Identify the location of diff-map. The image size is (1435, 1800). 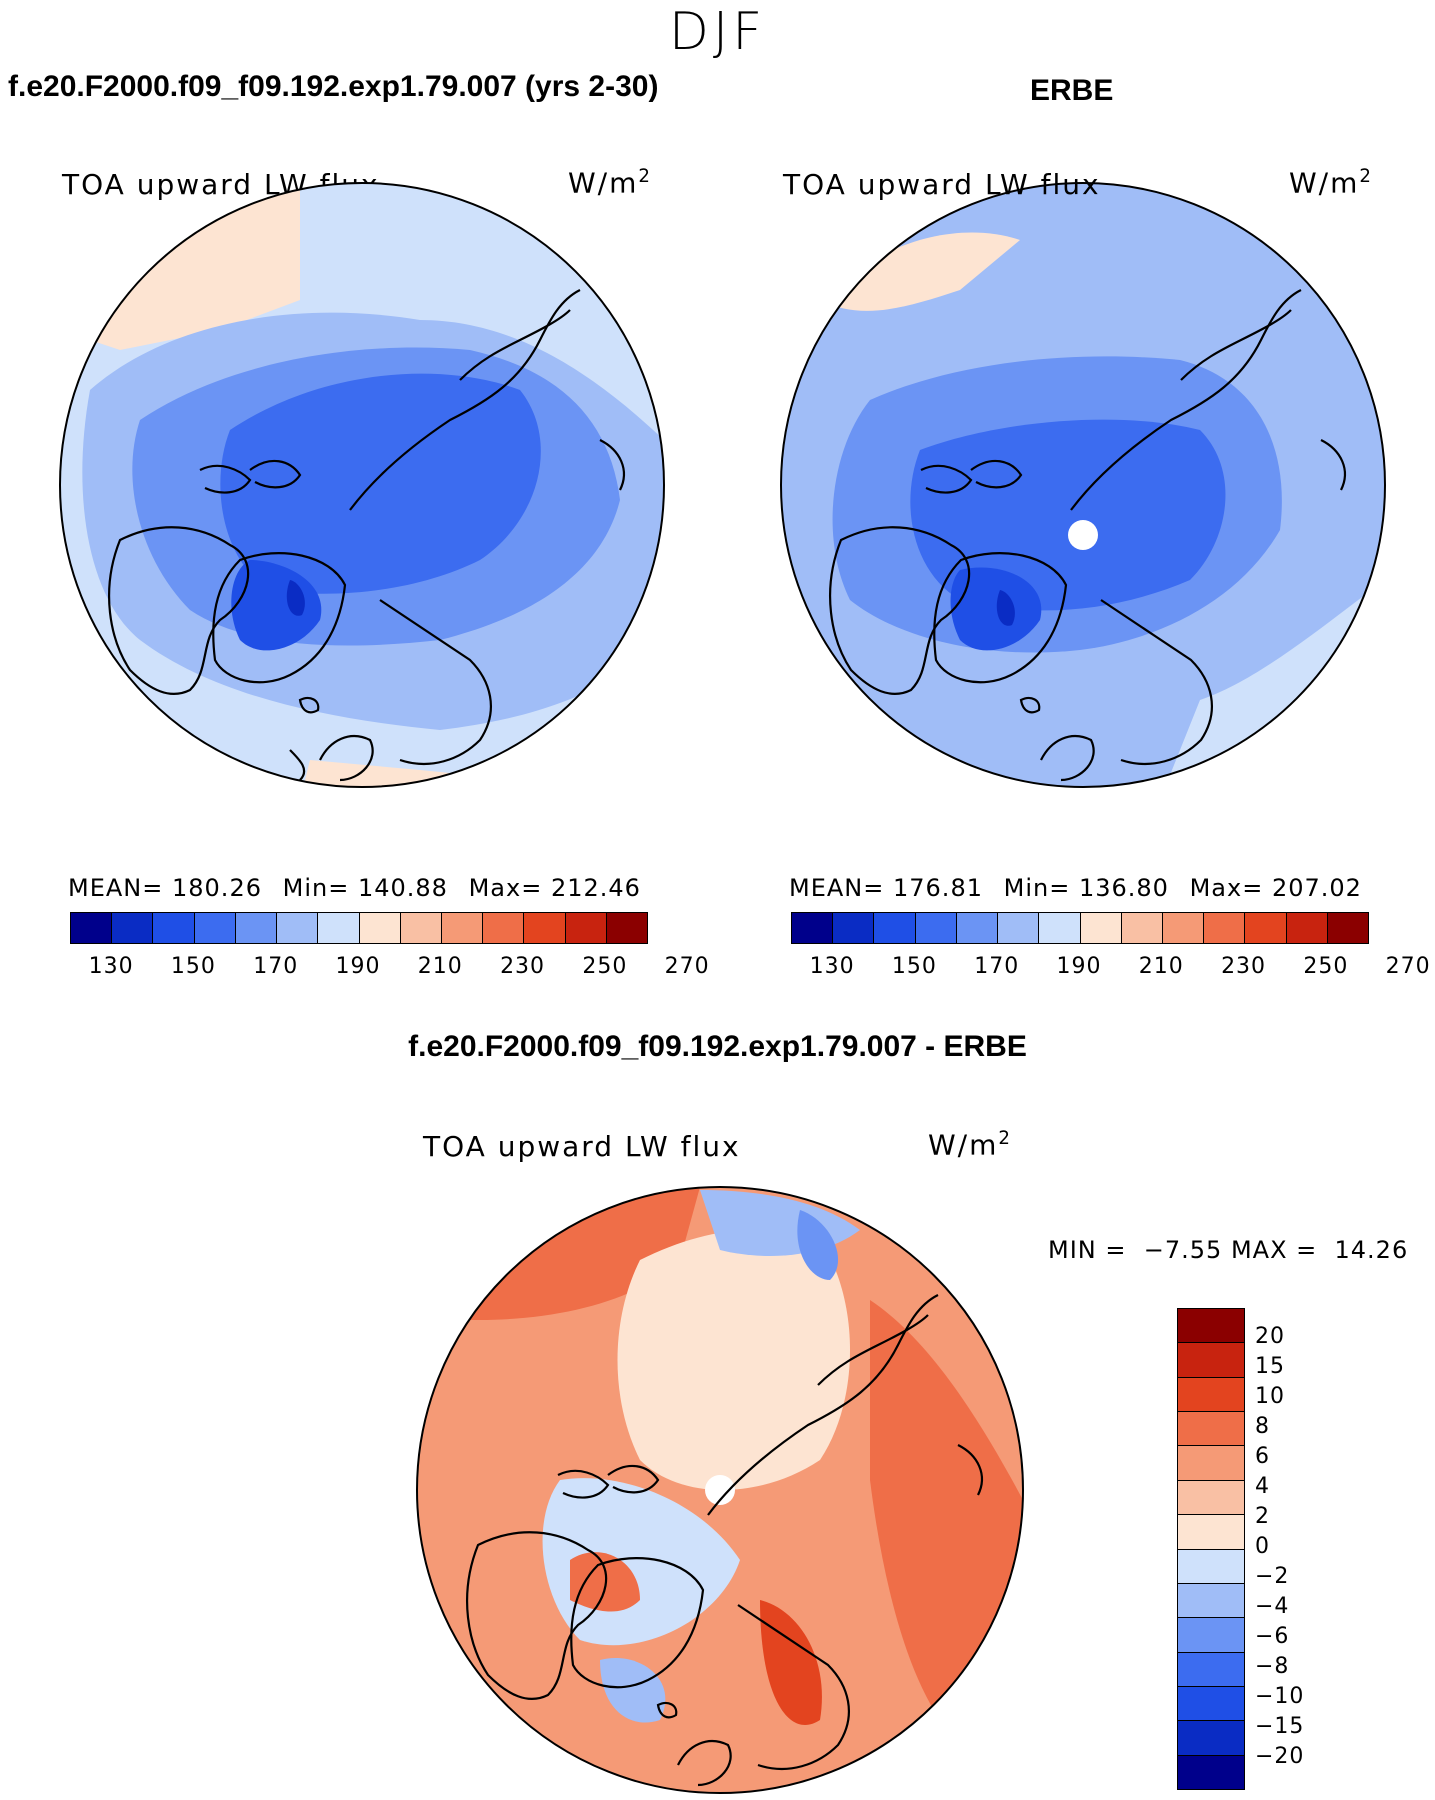
(720, 1490).